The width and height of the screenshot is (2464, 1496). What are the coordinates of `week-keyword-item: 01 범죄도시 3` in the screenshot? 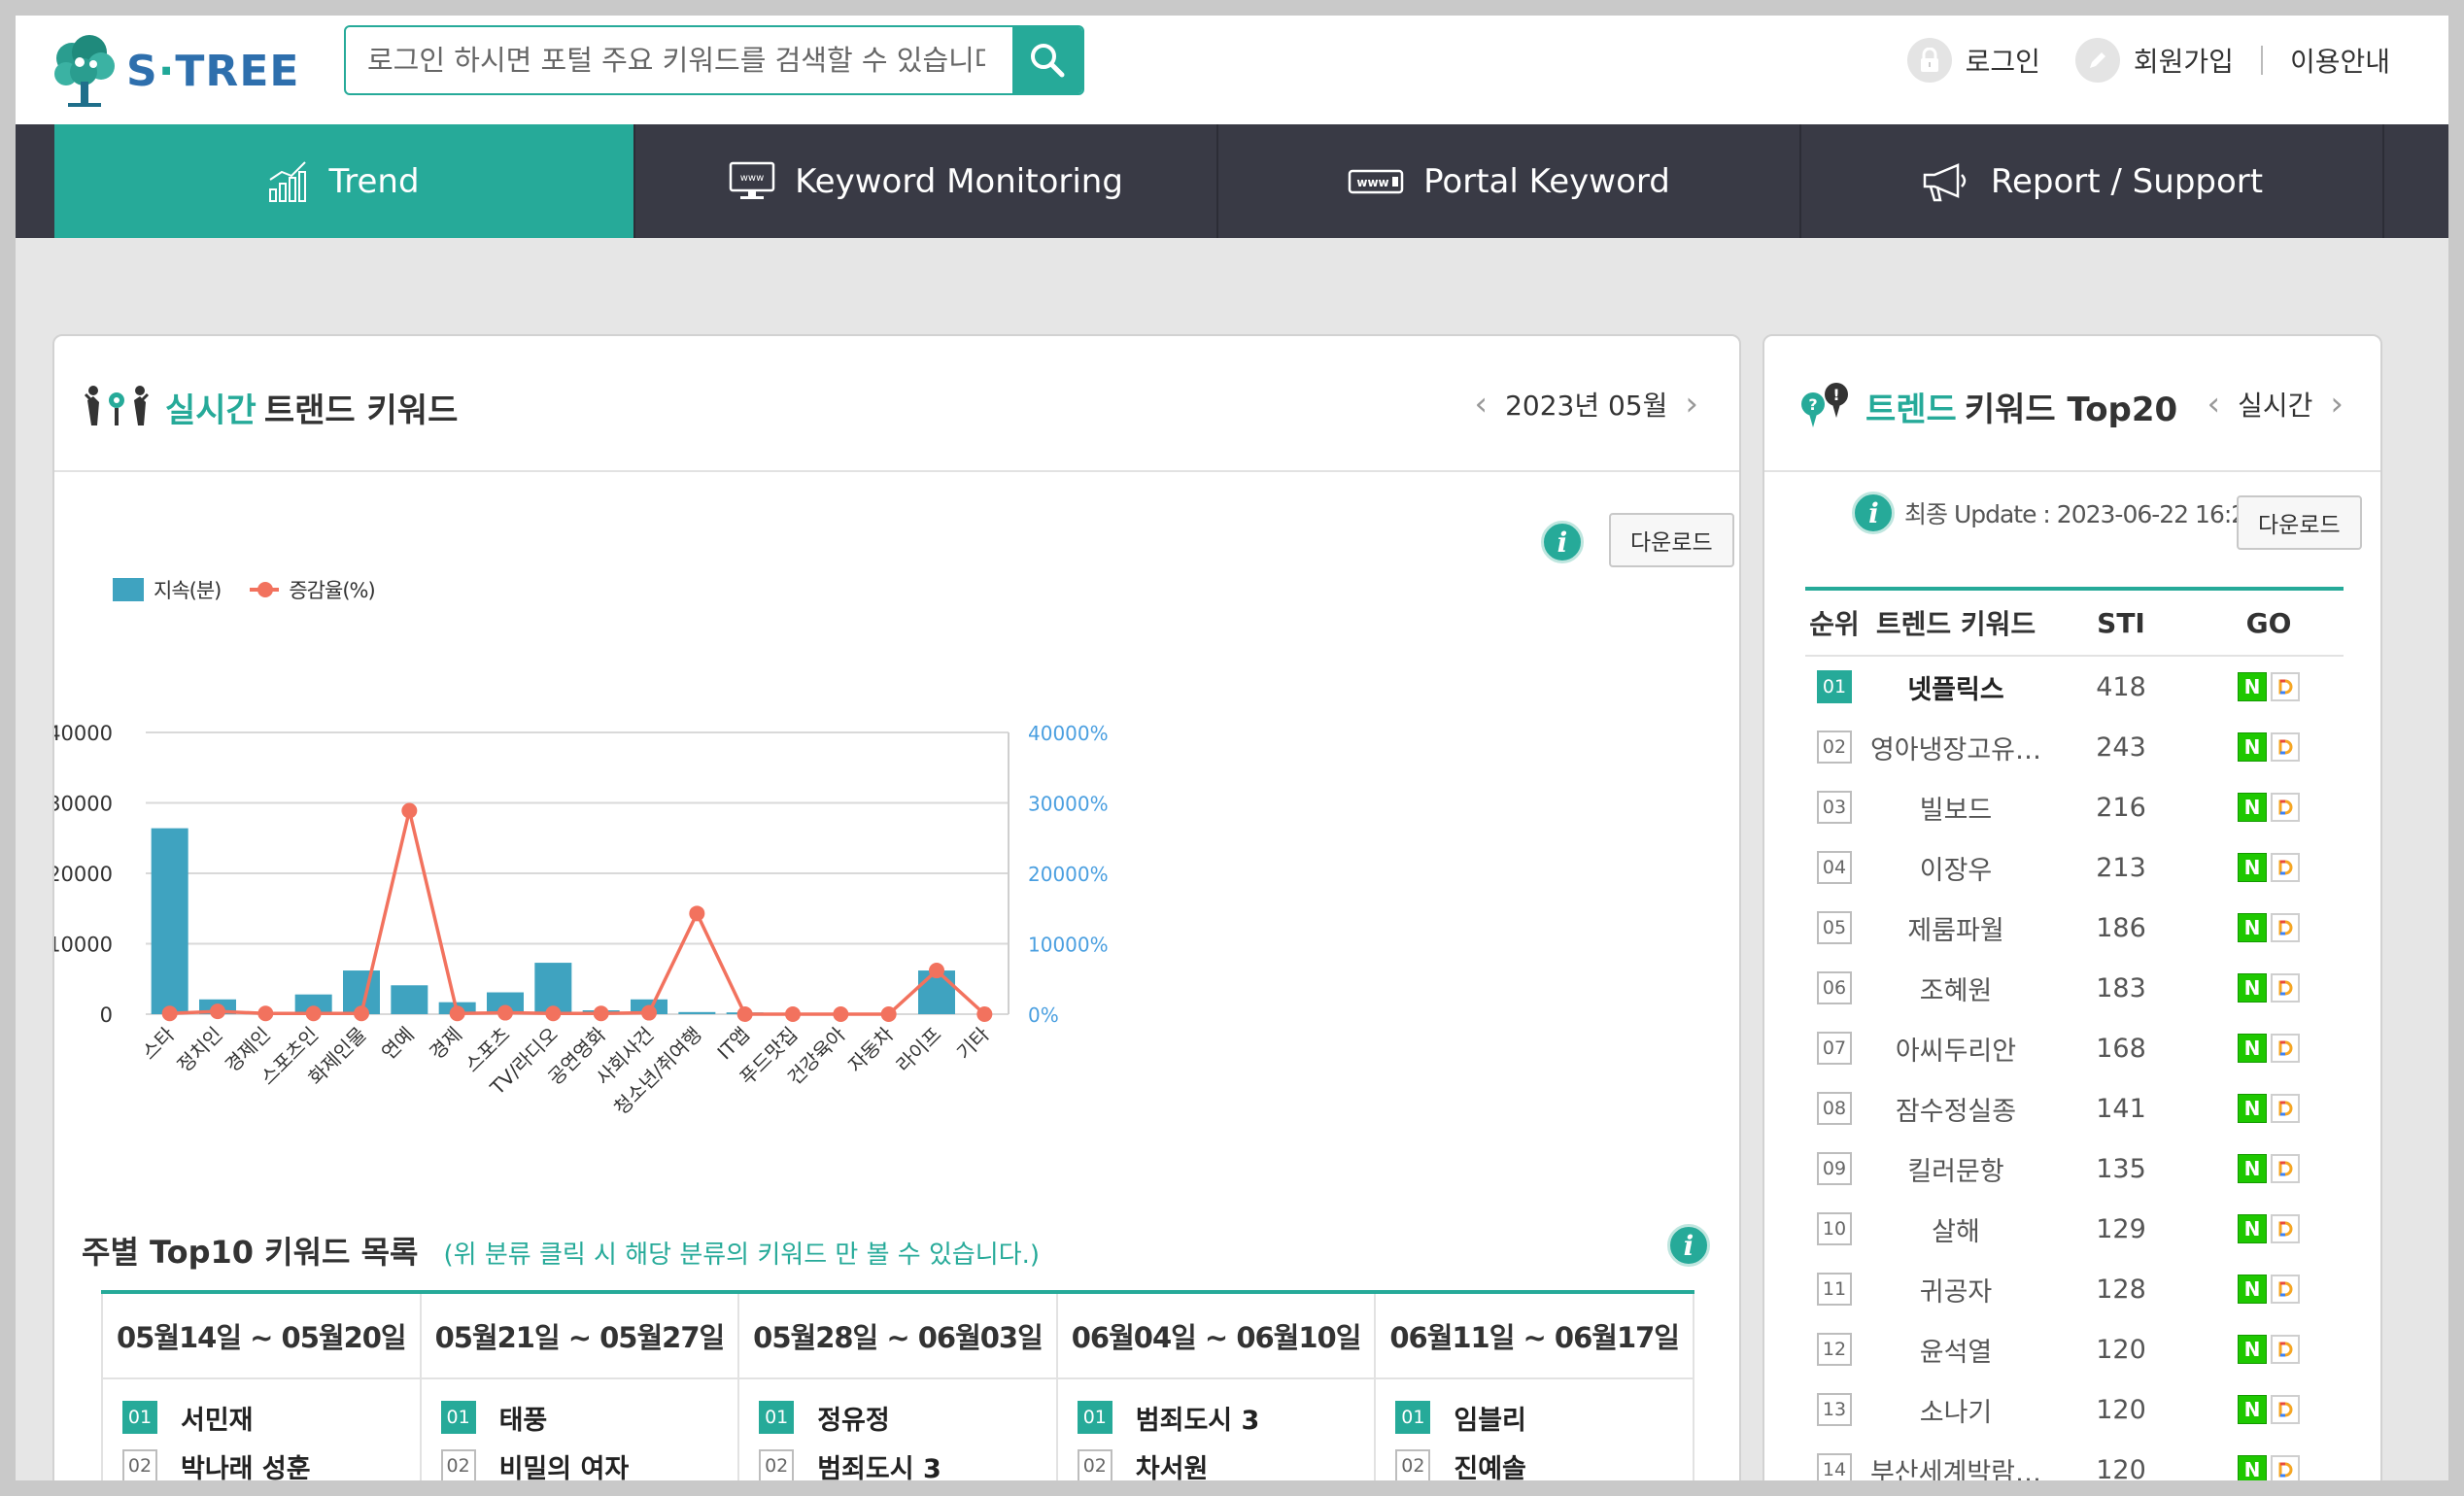 It's located at (1216, 1417).